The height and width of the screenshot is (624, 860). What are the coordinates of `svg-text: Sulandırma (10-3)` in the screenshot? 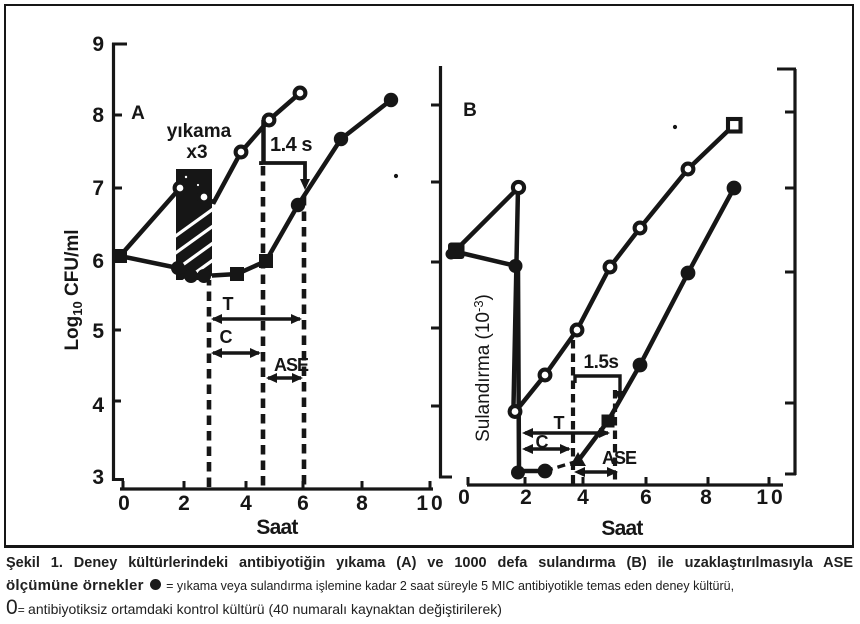 It's located at (482, 368).